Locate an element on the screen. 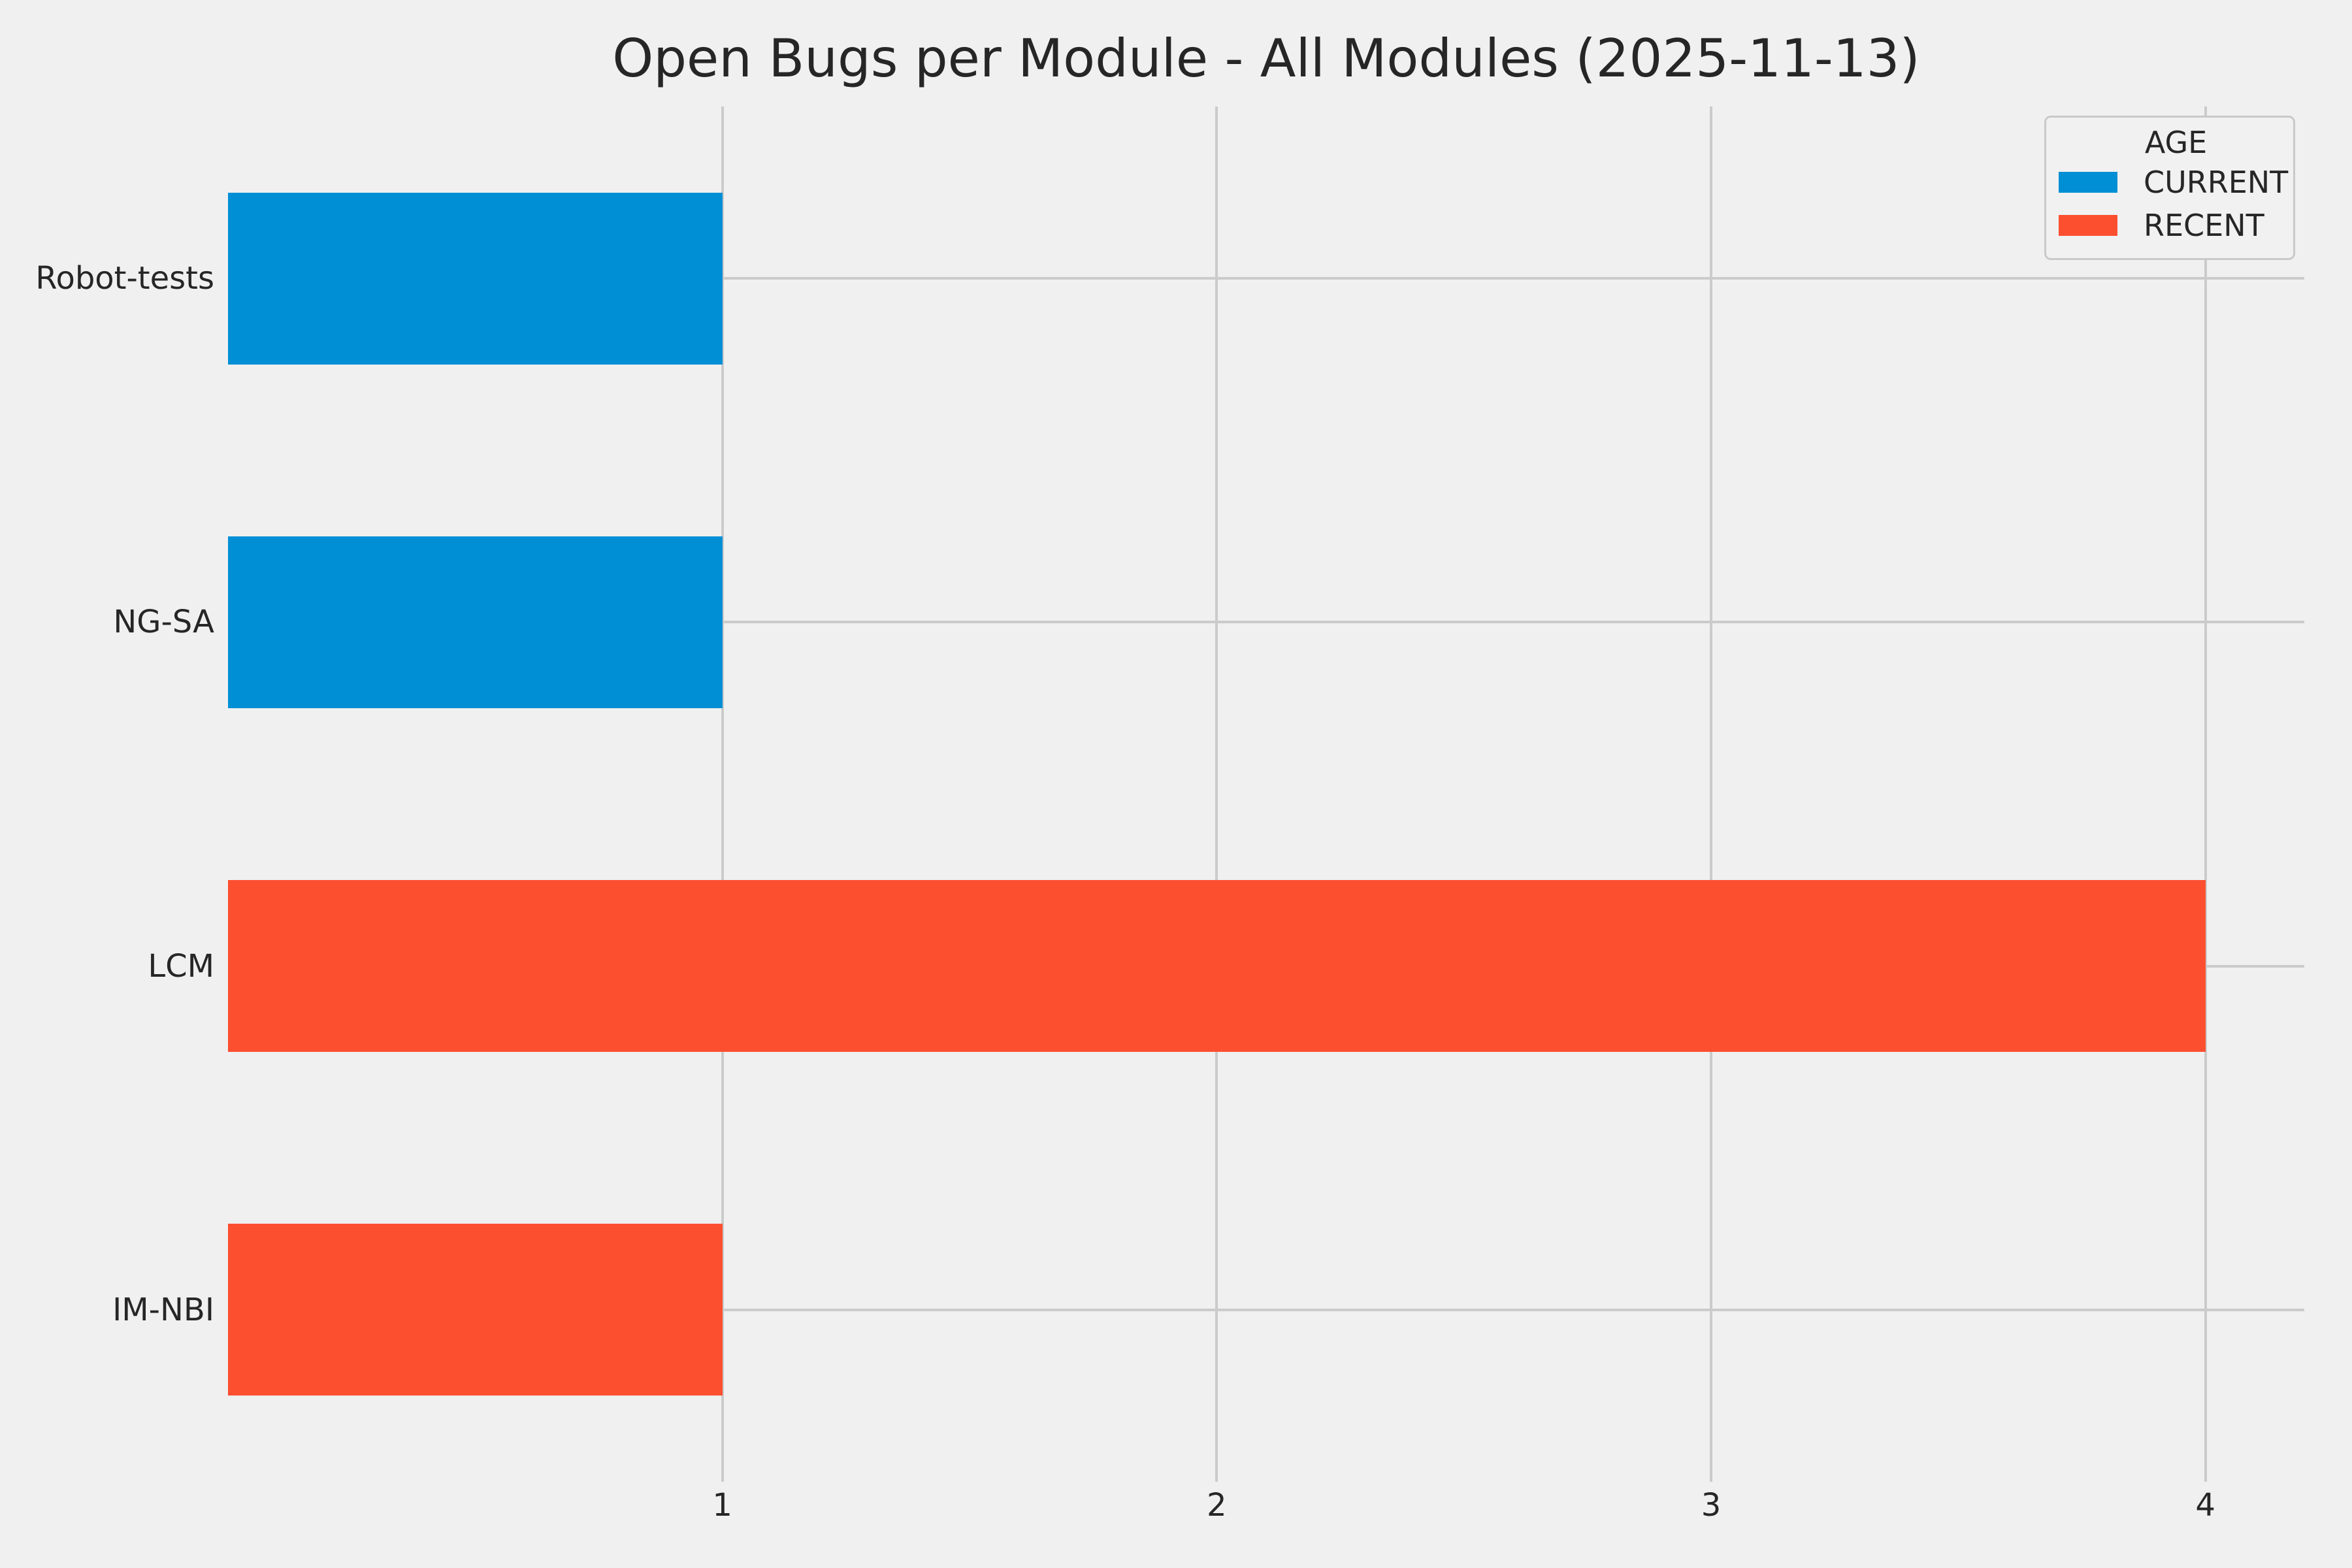 The width and height of the screenshot is (2352, 1568). x-tick-label: 2 is located at coordinates (1217, 1505).